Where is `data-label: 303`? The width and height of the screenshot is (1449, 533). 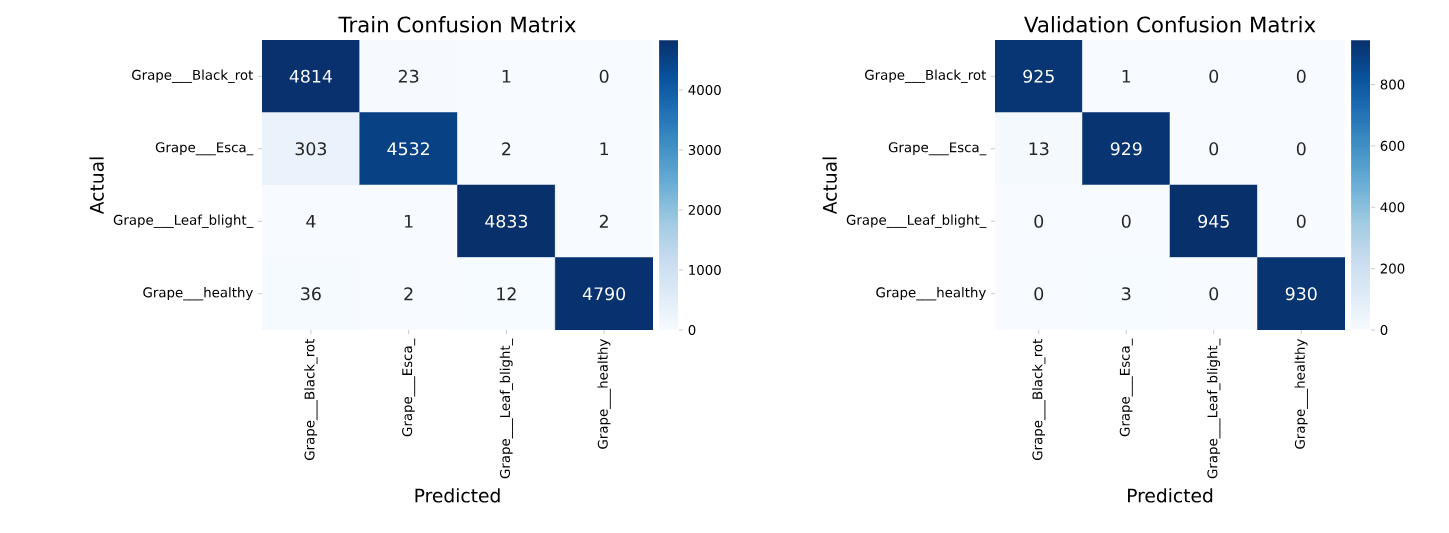 data-label: 303 is located at coordinates (311, 149).